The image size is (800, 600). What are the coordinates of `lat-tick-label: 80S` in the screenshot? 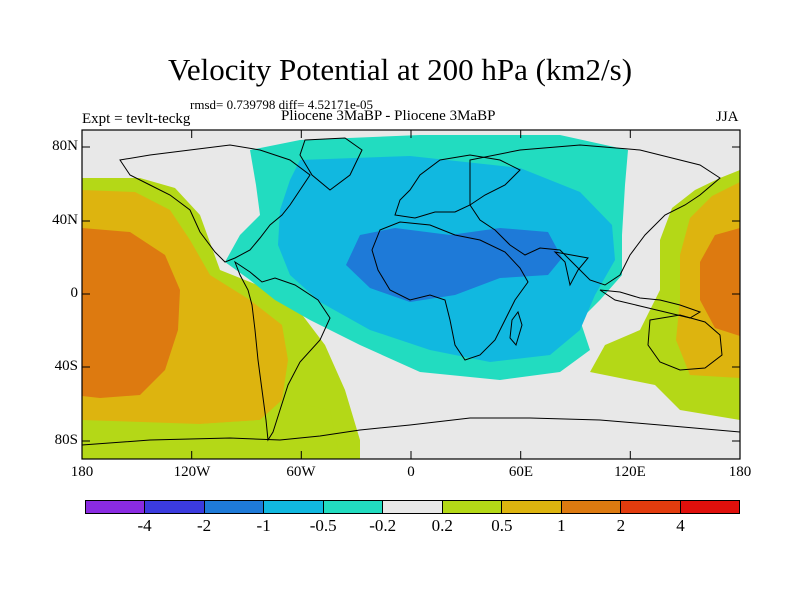 It's located at (66, 440).